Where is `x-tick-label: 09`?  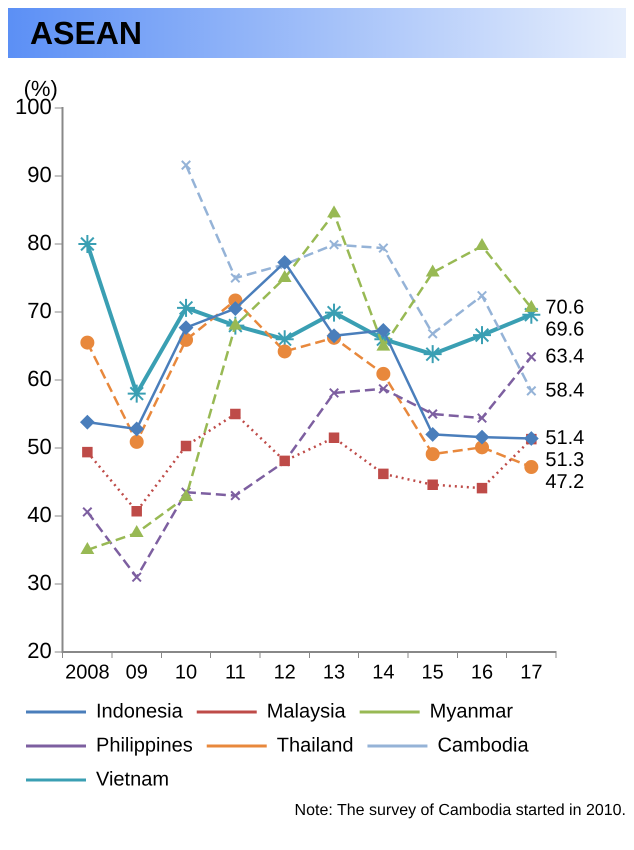 x-tick-label: 09 is located at coordinates (137, 673).